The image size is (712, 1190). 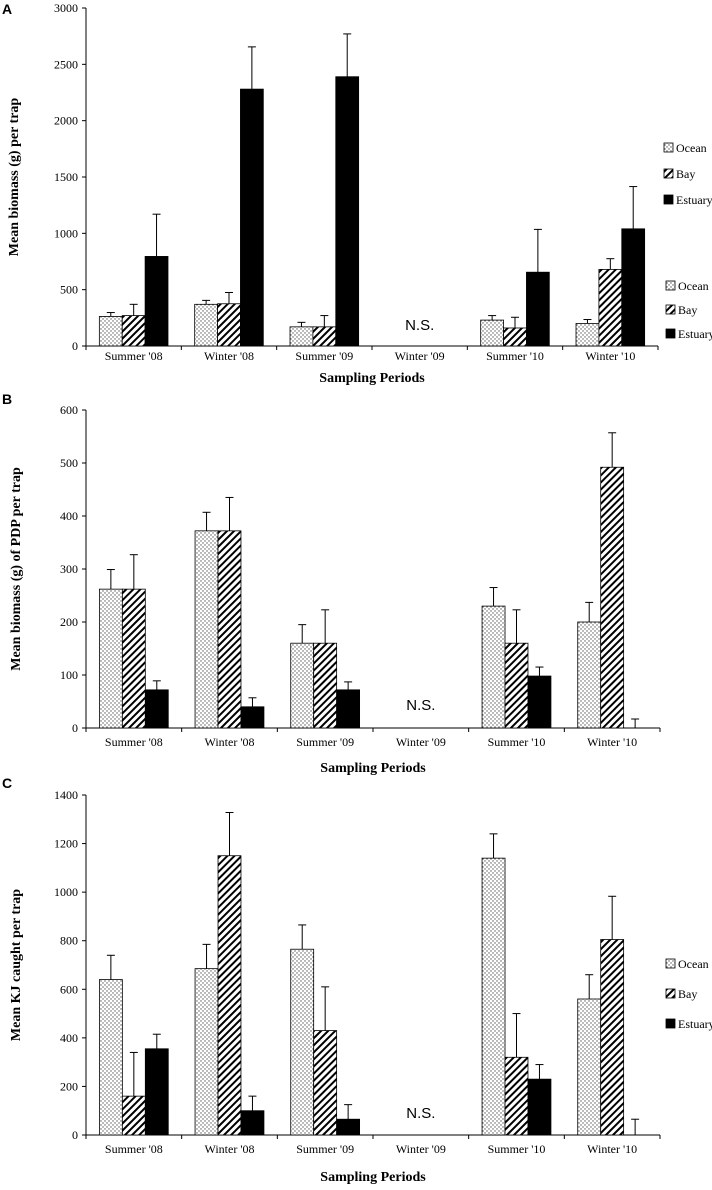 What do you see at coordinates (66, 844) in the screenshot?
I see `y-tick-label: 1200` at bounding box center [66, 844].